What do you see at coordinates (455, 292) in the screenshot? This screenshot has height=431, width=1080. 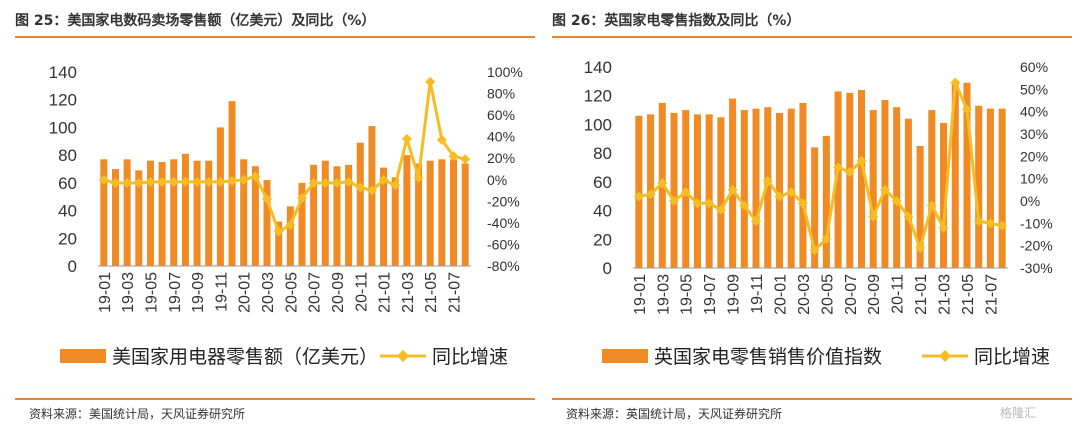 I see `left-x-axis-tick: 21-07` at bounding box center [455, 292].